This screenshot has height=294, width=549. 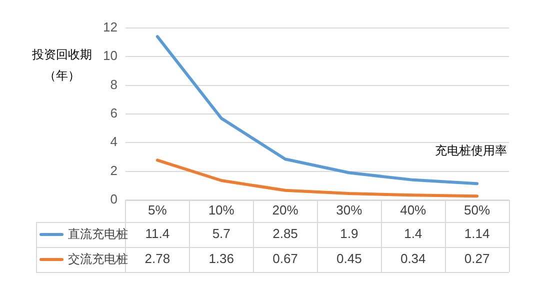 What do you see at coordinates (221, 258) in the screenshot?
I see `data-label: 1.36` at bounding box center [221, 258].